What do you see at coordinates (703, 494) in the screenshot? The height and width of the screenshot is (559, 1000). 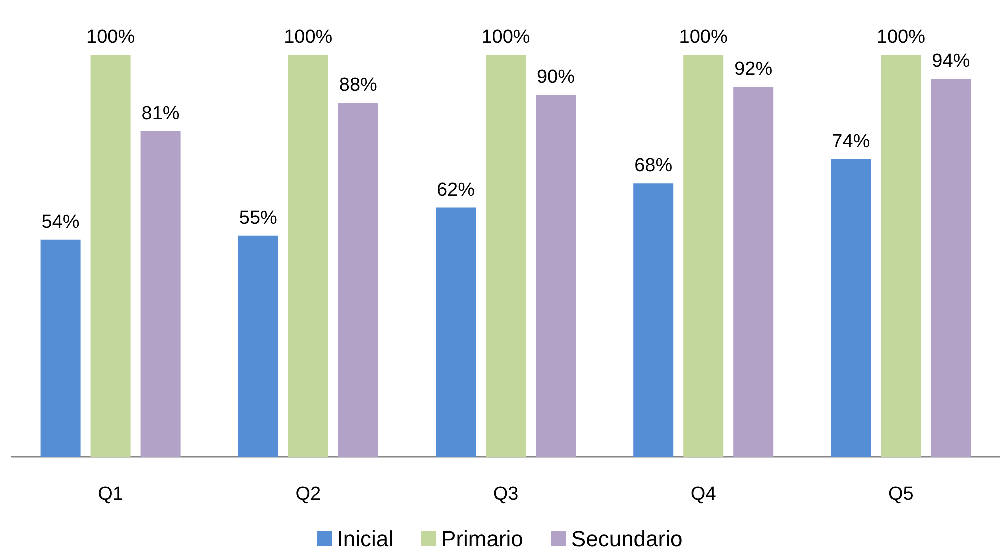 I see `x-tick-label: Q4` at bounding box center [703, 494].